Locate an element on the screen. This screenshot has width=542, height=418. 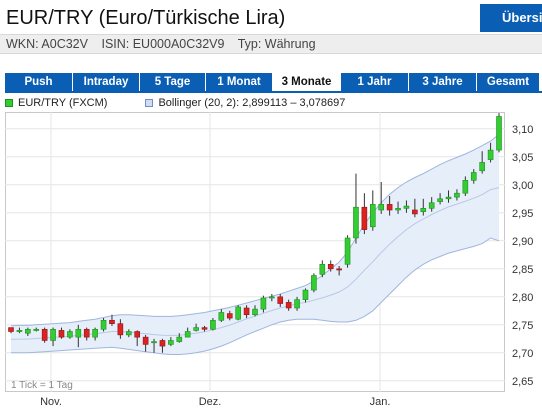
legend-series: EUR/TRY (FXCM) is located at coordinates (56, 103).